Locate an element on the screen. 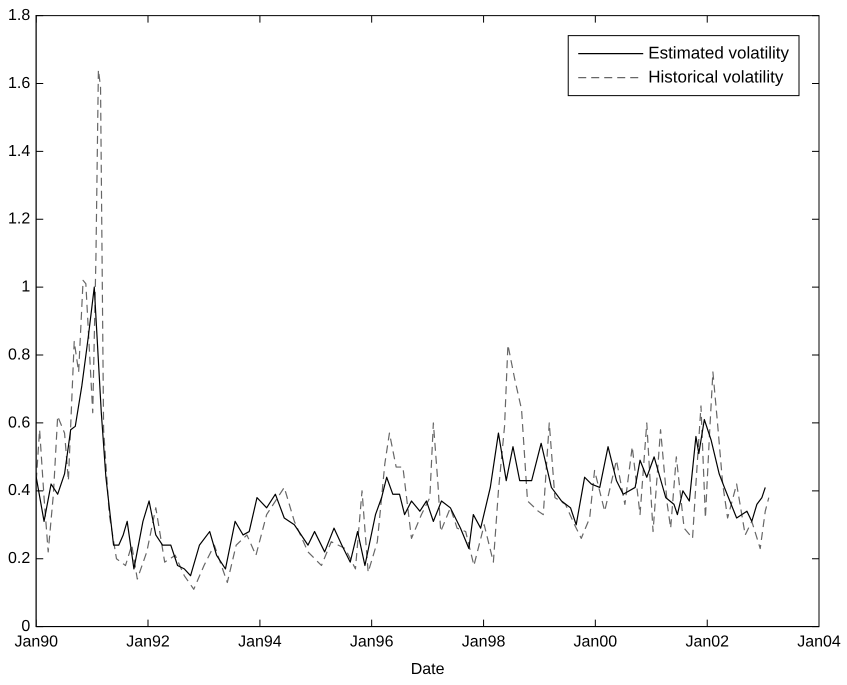 This screenshot has width=847, height=685. y-tick-label: 0 is located at coordinates (25, 627).